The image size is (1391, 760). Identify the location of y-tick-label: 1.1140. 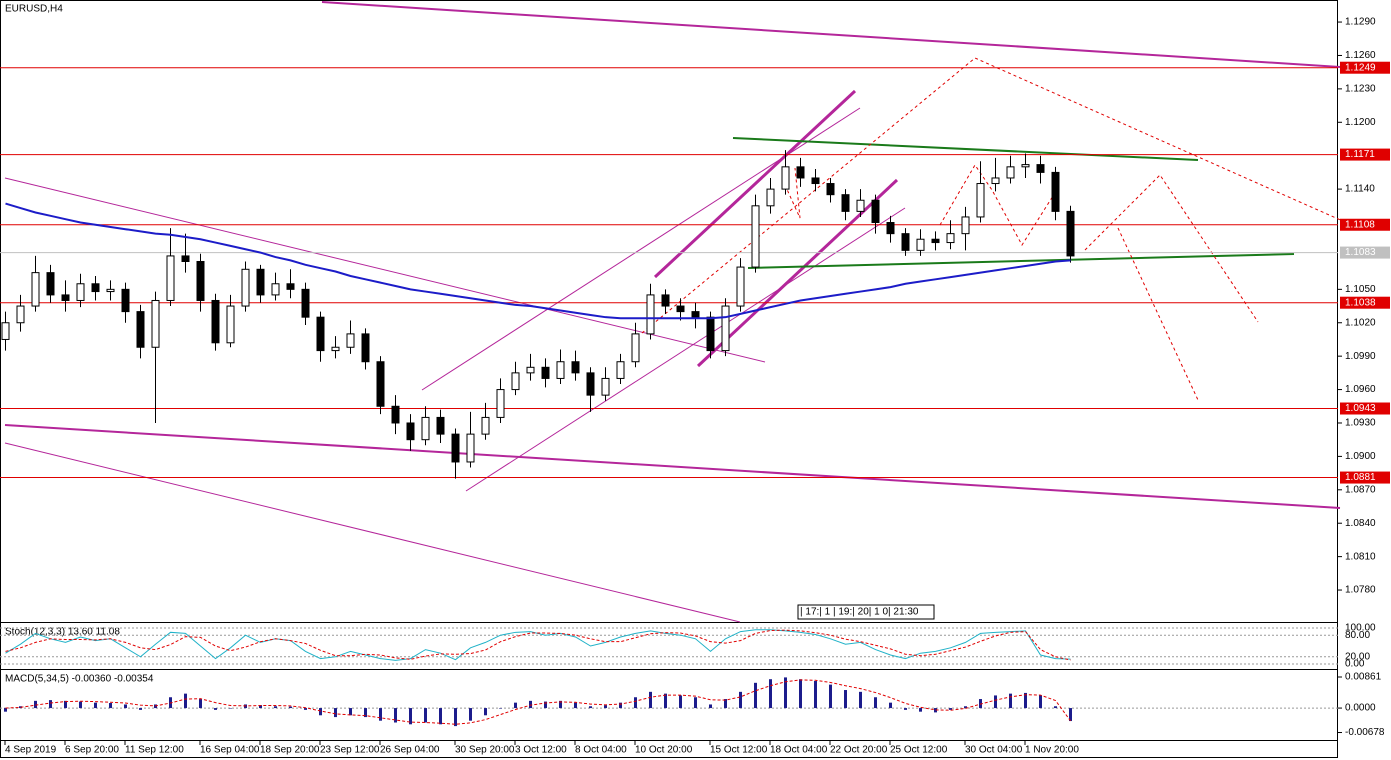
(1360, 189).